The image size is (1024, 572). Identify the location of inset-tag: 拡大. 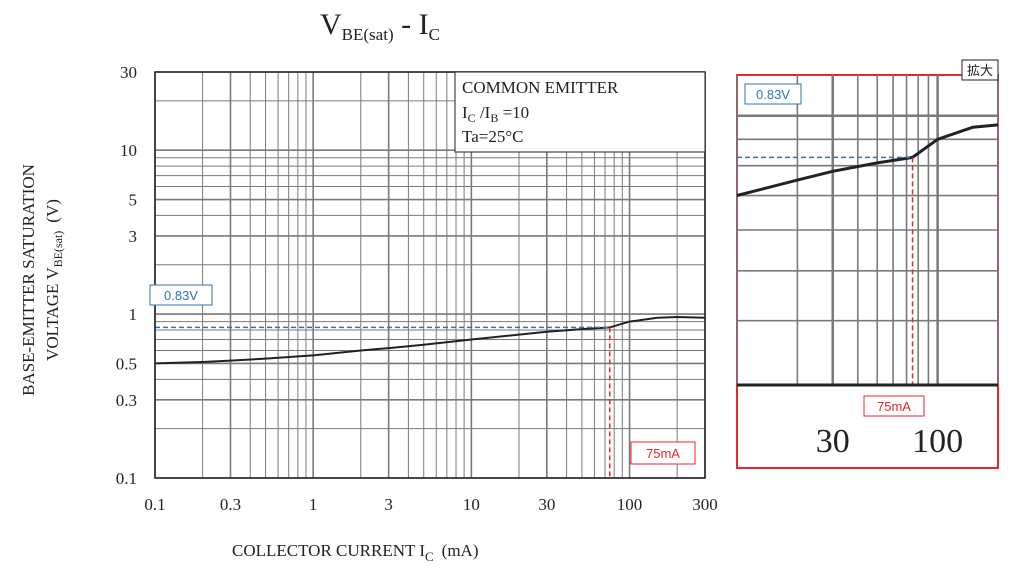
(980, 70).